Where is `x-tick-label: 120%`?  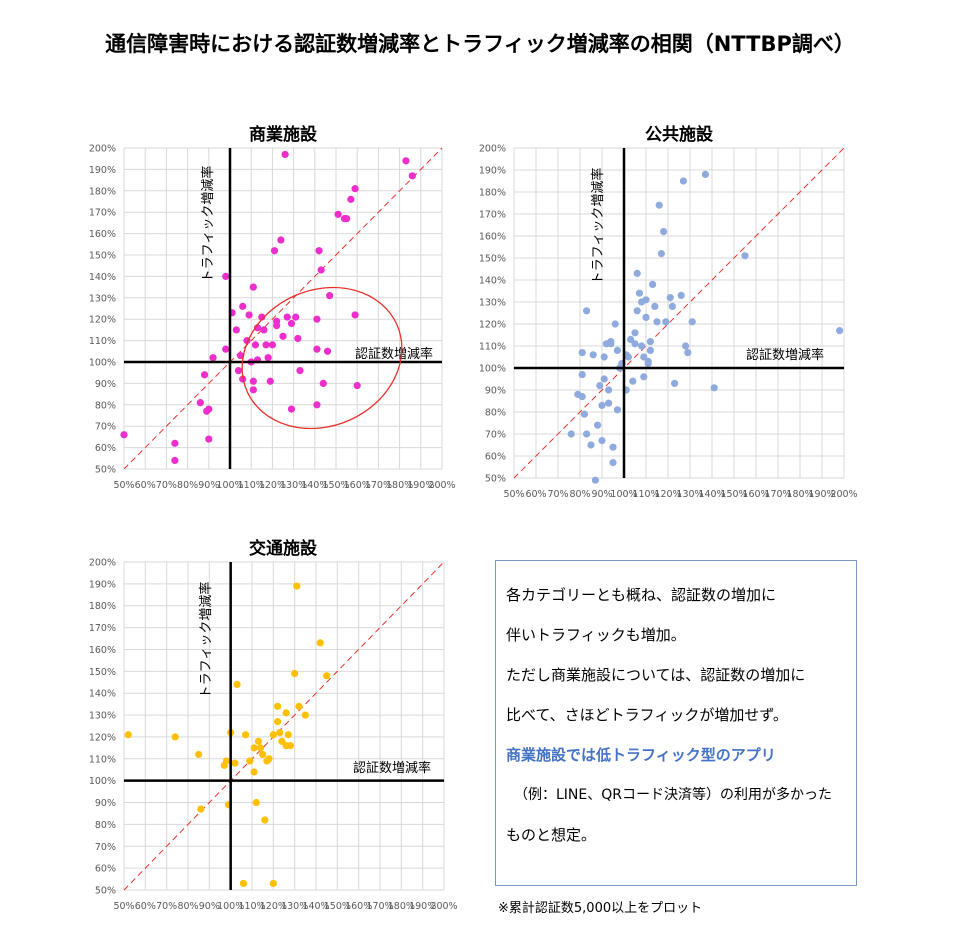 x-tick-label: 120% is located at coordinates (667, 494).